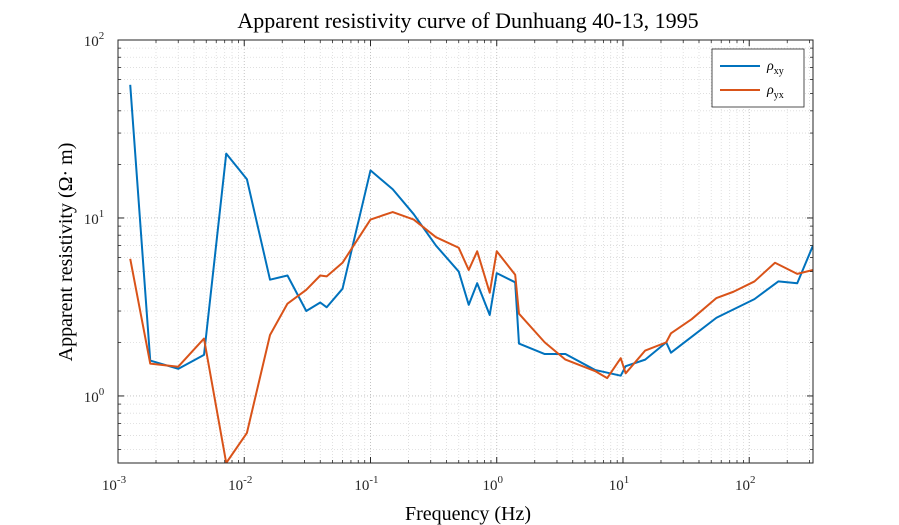 This screenshot has height=525, width=899. I want to click on legend: ρxy ρyx, so click(758, 78).